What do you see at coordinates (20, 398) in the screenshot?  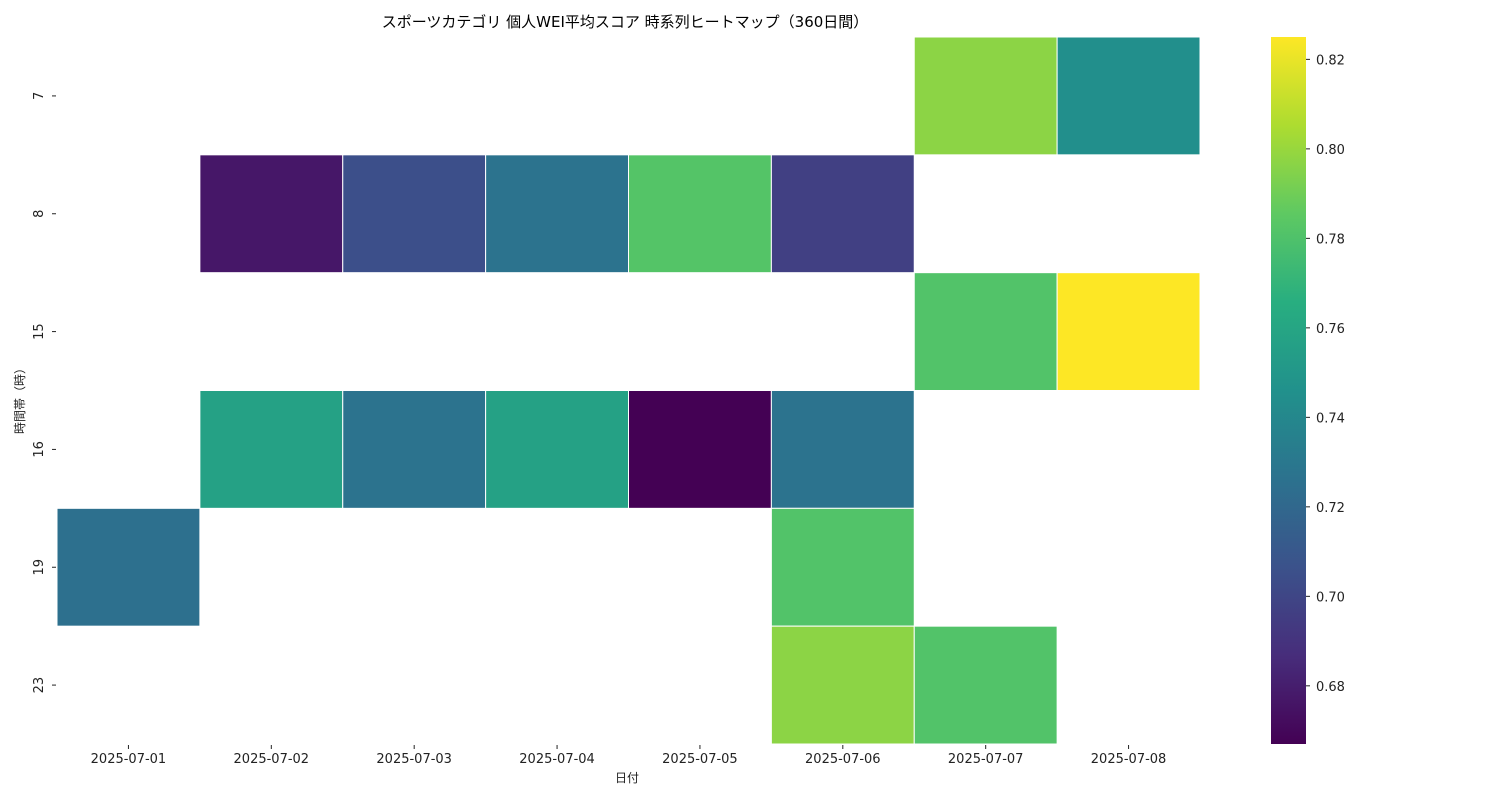 I see `y-axis-label: 時間帯（時）` at bounding box center [20, 398].